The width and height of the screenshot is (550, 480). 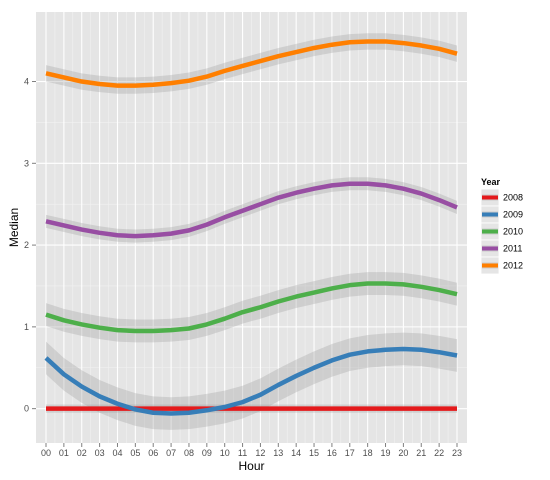 I want to click on y-tick-label: 1, so click(x=26, y=327).